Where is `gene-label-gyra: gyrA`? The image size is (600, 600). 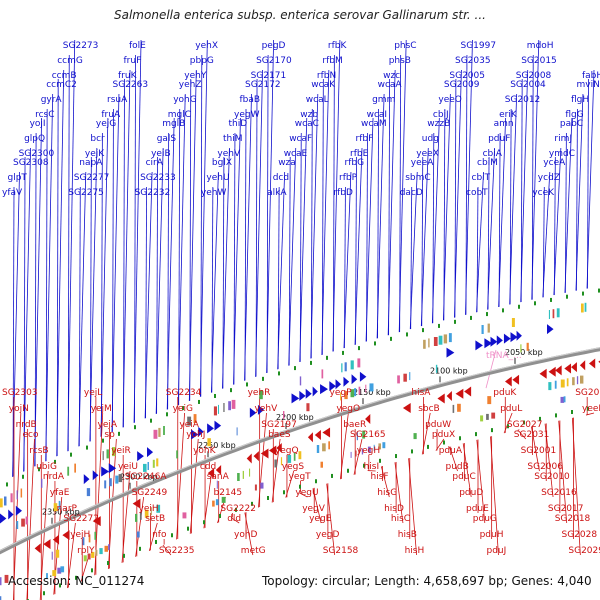
gene-label-gyra: gyrA is located at coordinates (52, 100).